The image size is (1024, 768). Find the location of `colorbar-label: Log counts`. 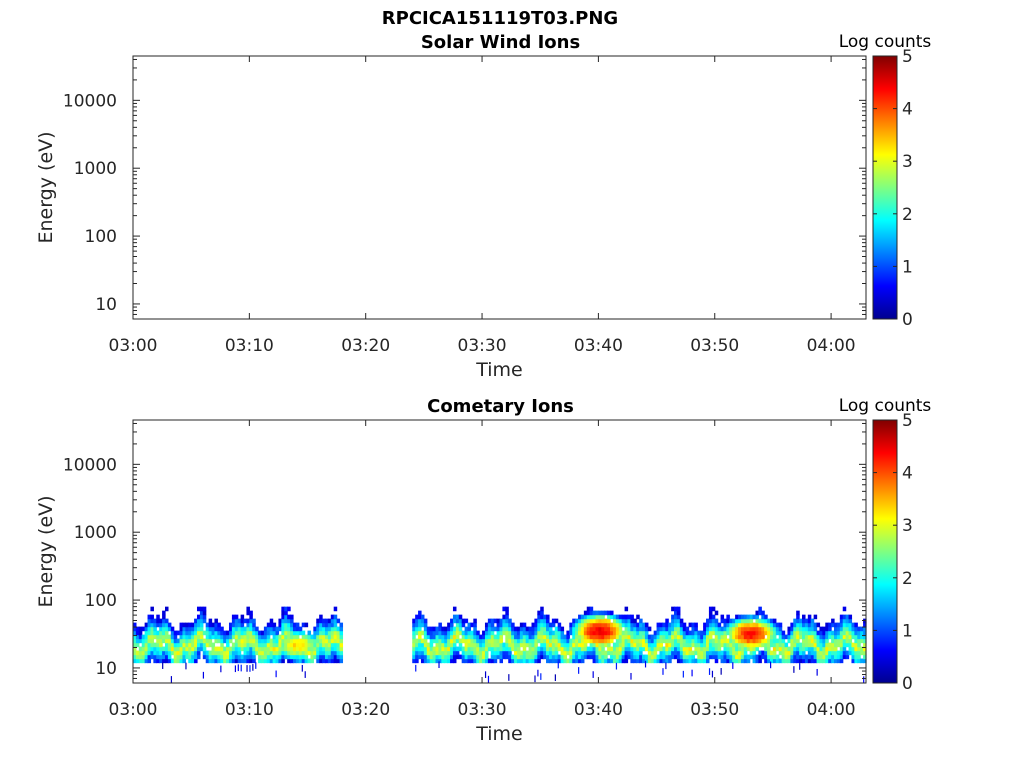

colorbar-label: Log counts is located at coordinates (885, 406).